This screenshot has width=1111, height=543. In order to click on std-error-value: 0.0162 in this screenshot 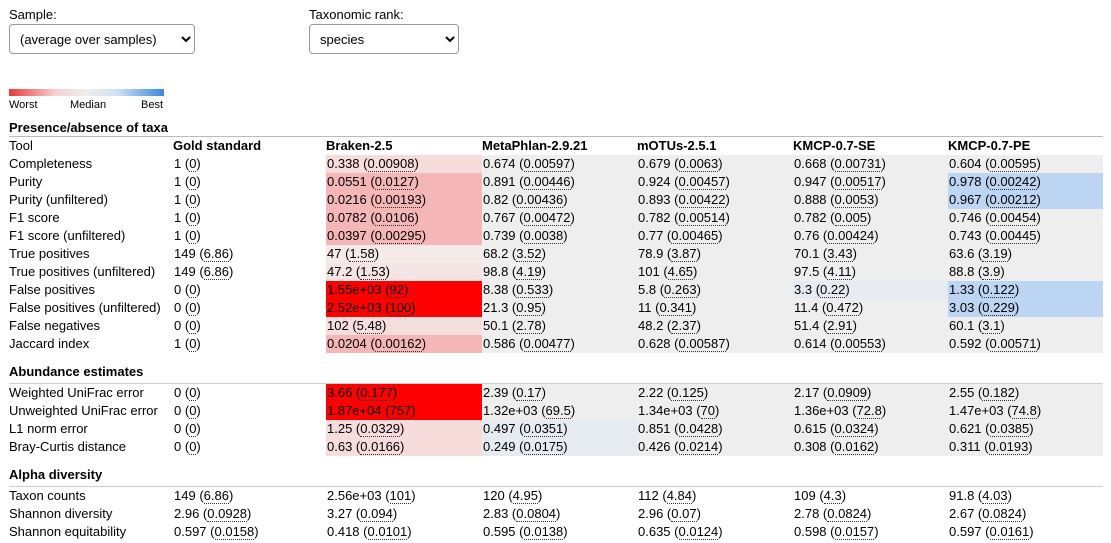, I will do `click(854, 447)`.